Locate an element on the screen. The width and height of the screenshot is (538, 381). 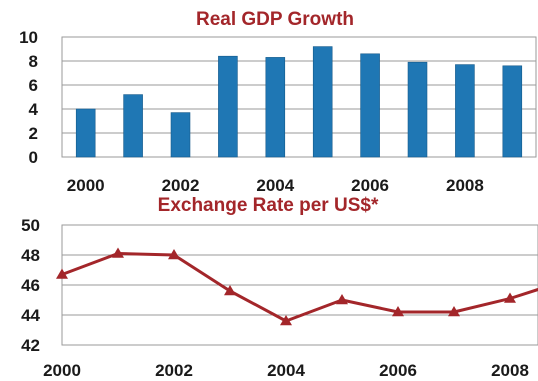
gdp-x-tick-label: 2004 is located at coordinates (275, 185).